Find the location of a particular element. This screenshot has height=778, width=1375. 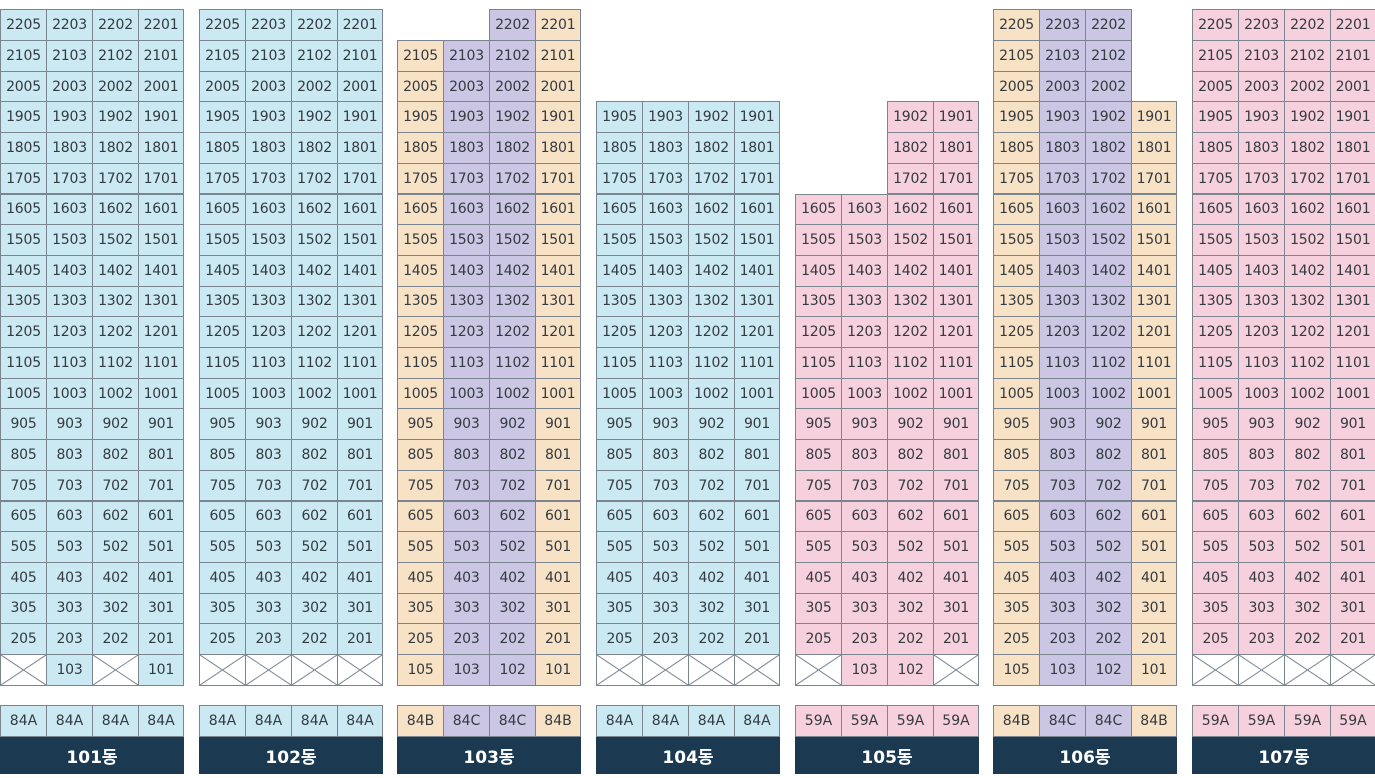

unit-cell: 1803 is located at coordinates (268, 148).